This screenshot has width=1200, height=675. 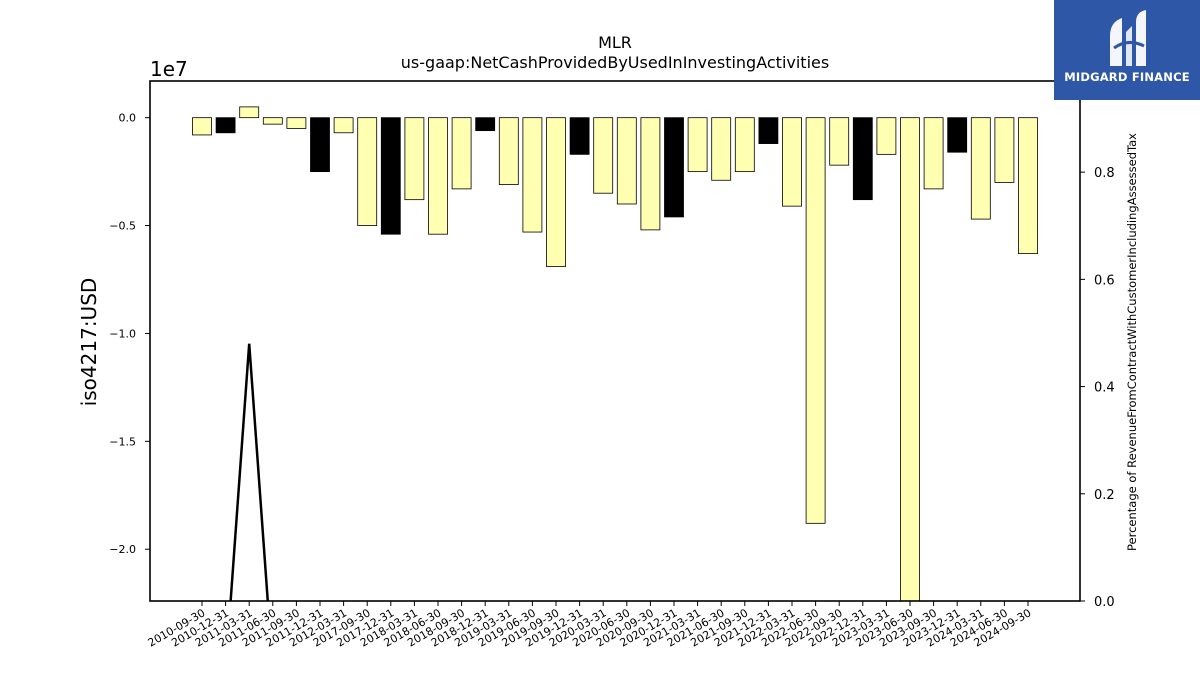 What do you see at coordinates (1104, 280) in the screenshot?
I see `y2-tick-label: 0.6` at bounding box center [1104, 280].